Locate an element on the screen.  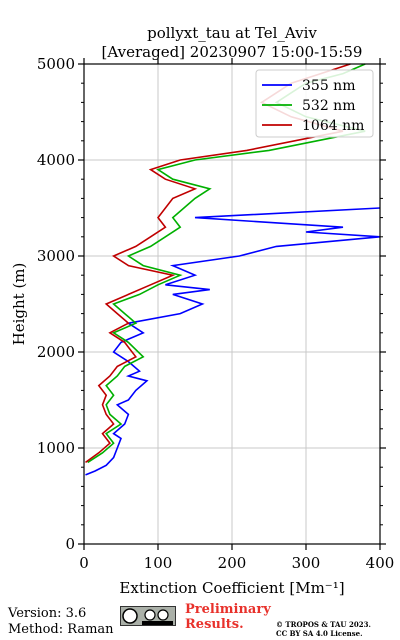
legend-box is located at coordinates (314, 103).